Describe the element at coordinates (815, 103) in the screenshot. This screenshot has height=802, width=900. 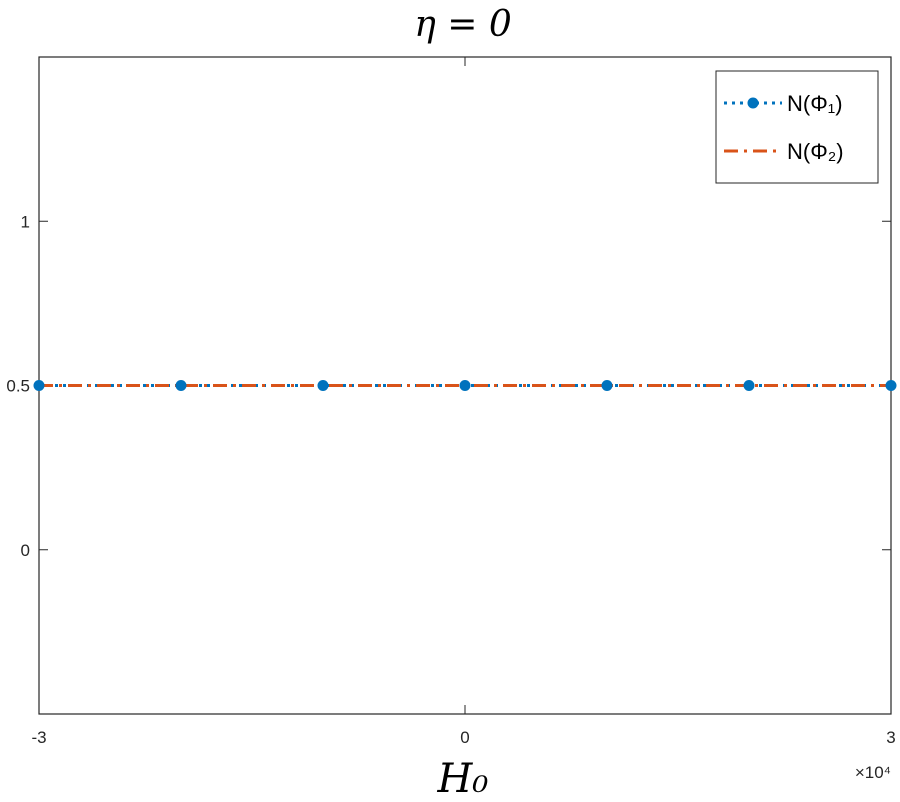
I see `legend-label-1: N(Φ₁)` at that location.